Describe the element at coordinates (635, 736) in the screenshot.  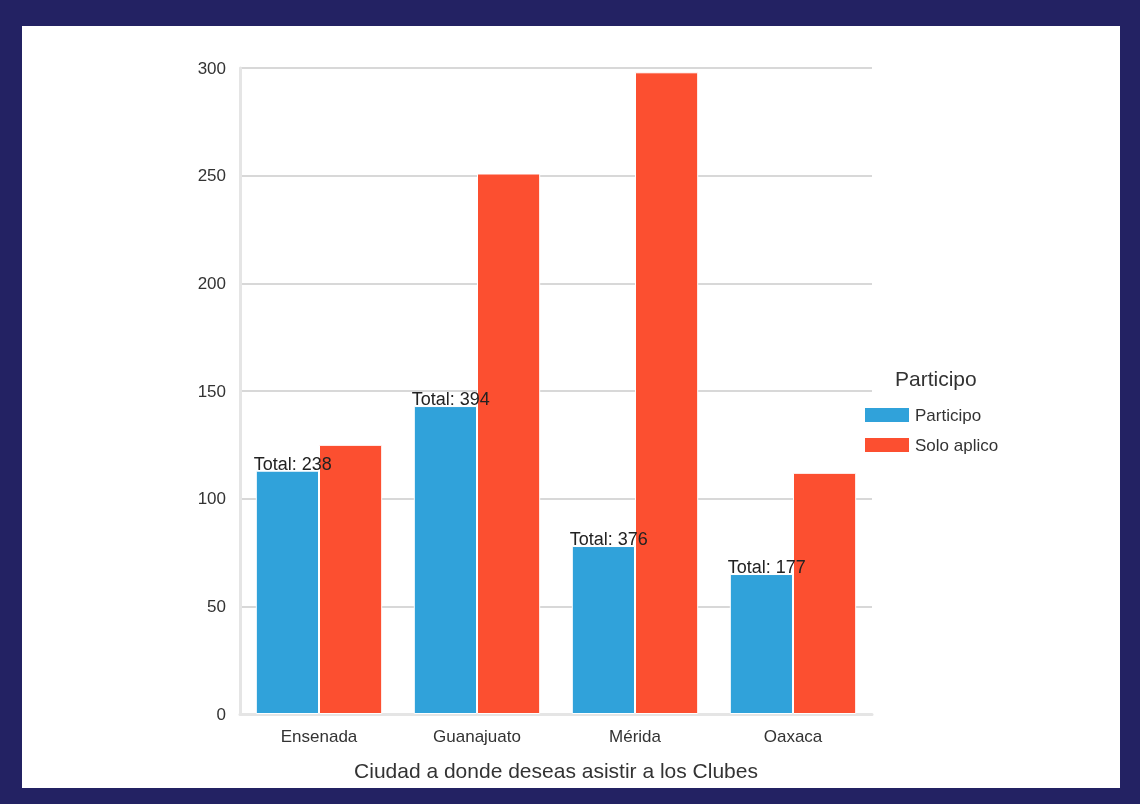
I see `x-tick-label: Mérida` at that location.